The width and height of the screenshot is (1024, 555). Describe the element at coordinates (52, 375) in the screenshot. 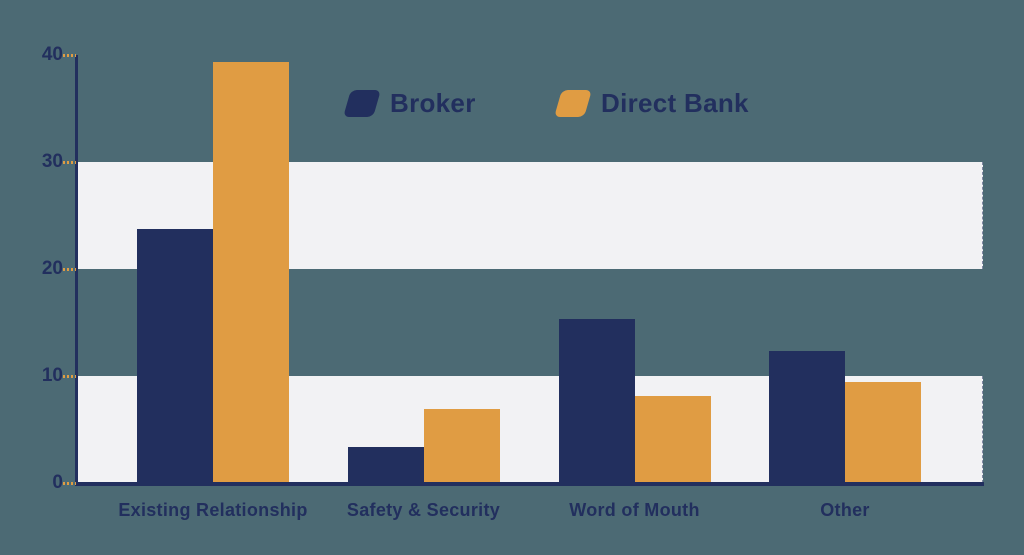

I see `y-tick-label-10: 10` at that location.